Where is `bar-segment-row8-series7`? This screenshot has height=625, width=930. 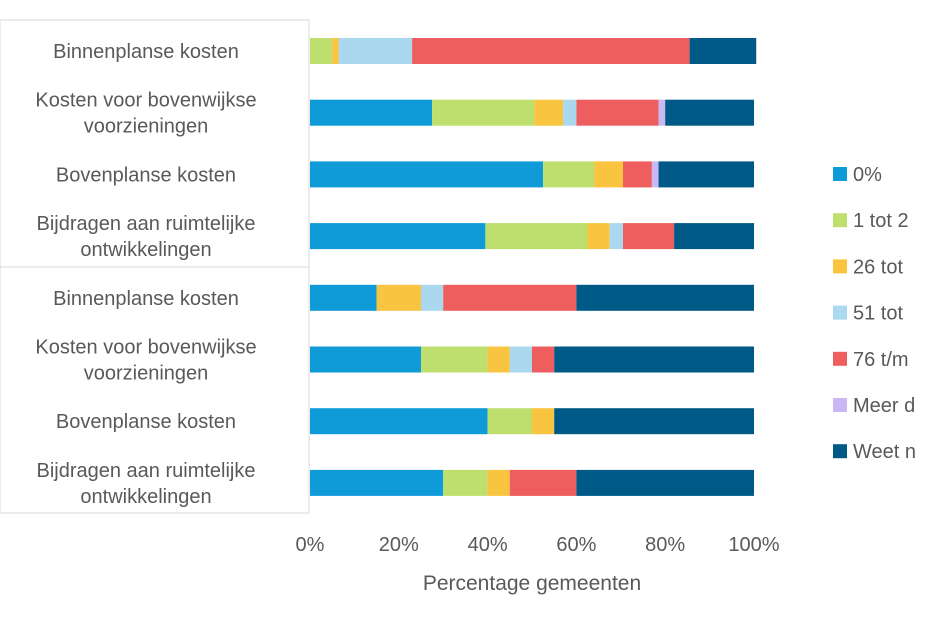 bar-segment-row8-series7 is located at coordinates (665, 482).